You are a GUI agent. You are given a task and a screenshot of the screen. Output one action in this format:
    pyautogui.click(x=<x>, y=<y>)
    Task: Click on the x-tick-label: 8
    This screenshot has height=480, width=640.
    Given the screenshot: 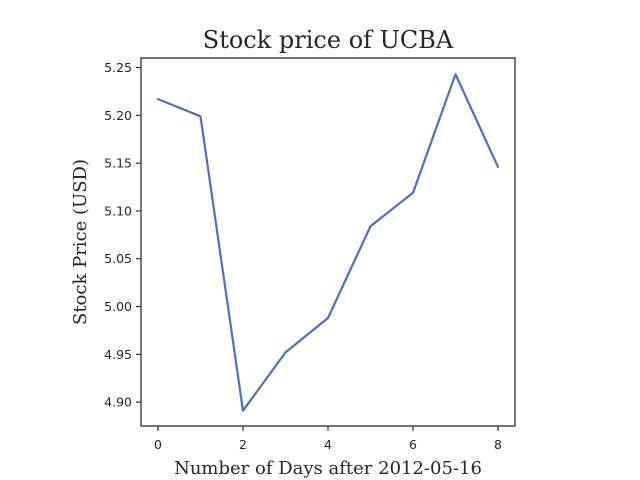 What is the action you would take?
    pyautogui.click(x=498, y=444)
    